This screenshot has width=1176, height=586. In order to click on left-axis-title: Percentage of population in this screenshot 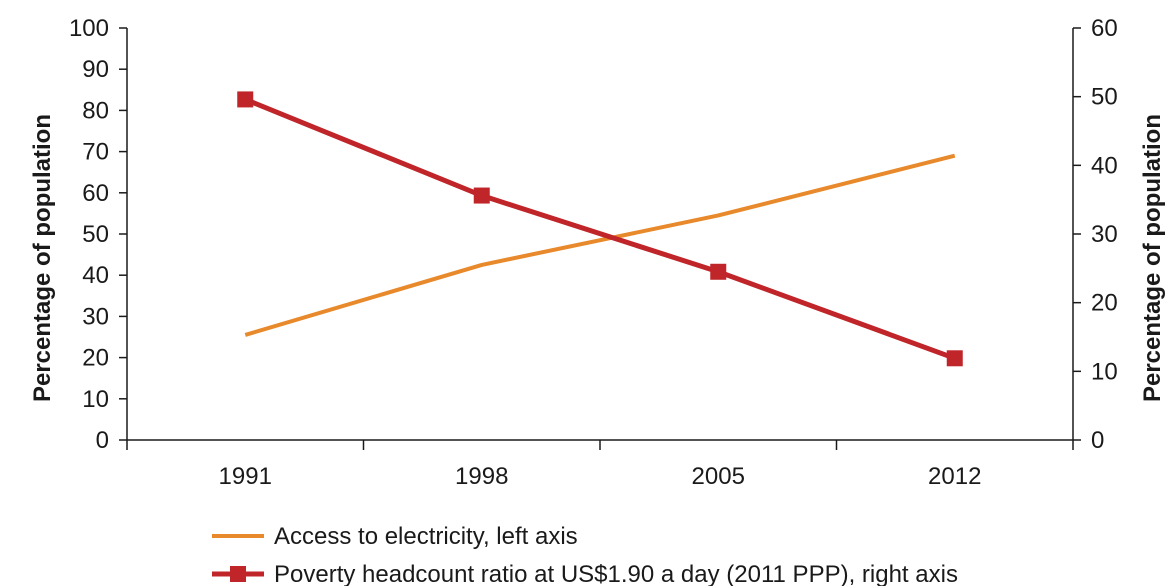, I will do `click(42, 258)`.